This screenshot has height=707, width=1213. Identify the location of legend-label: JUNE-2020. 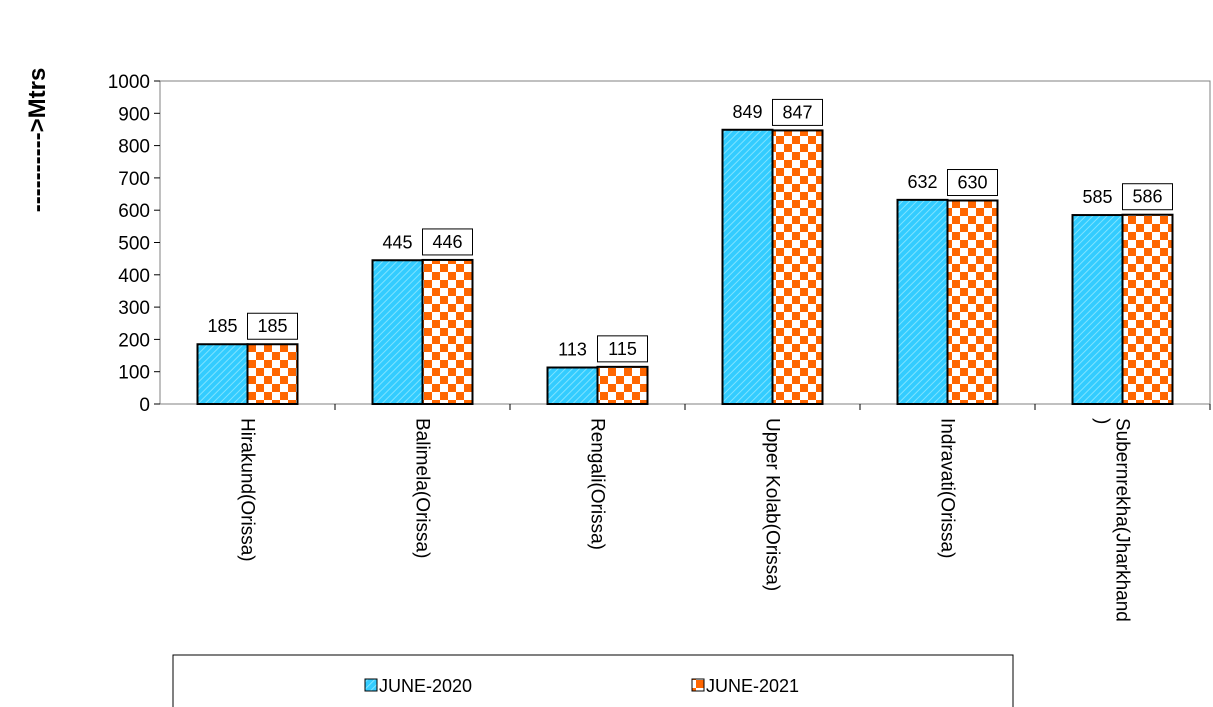
(425, 686).